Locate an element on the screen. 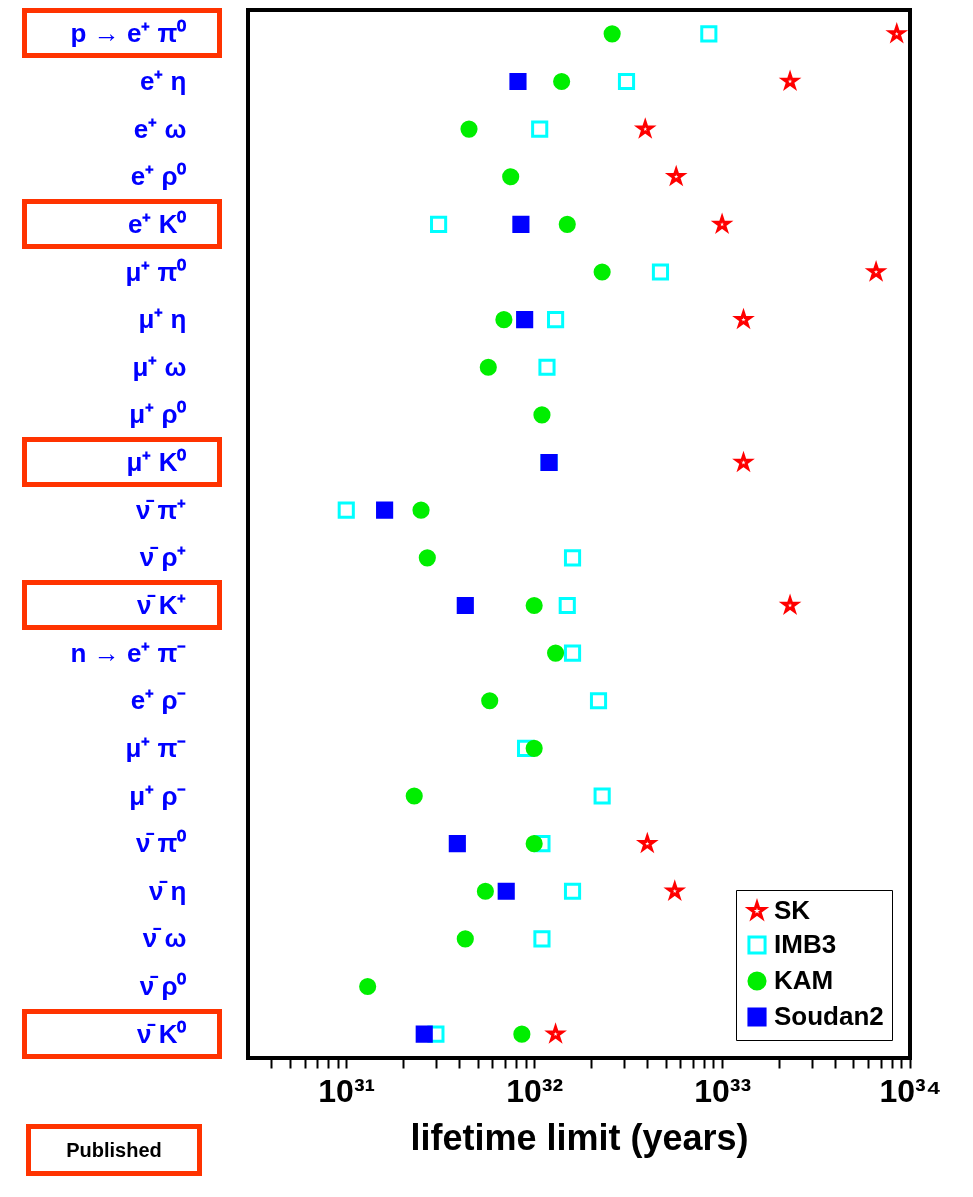  y-tick-label: ν̄ ω is located at coordinates (164, 938).